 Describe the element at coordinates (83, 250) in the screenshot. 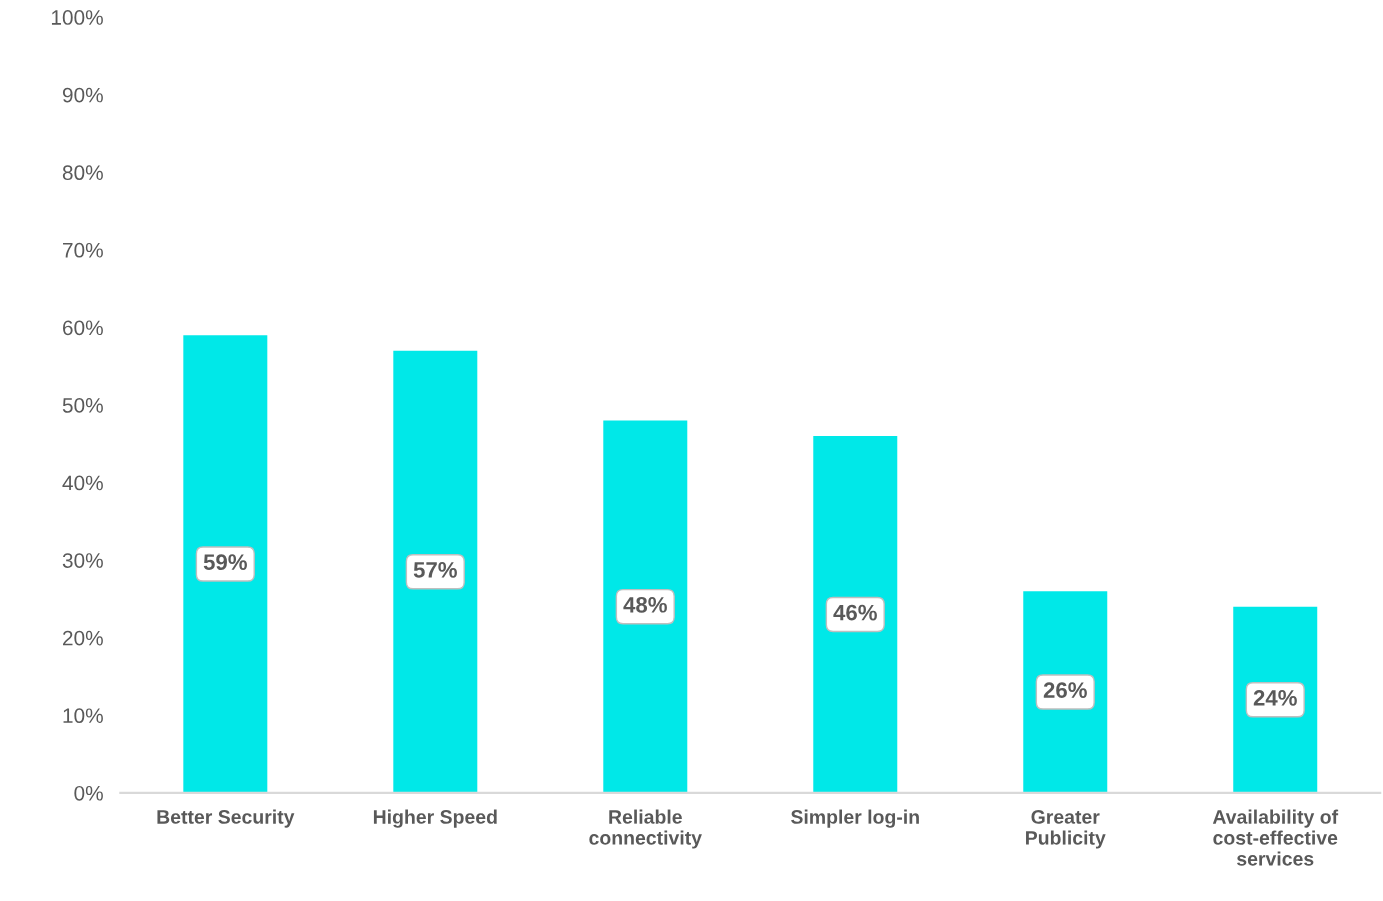

I see `y-tick-label: 70%` at that location.